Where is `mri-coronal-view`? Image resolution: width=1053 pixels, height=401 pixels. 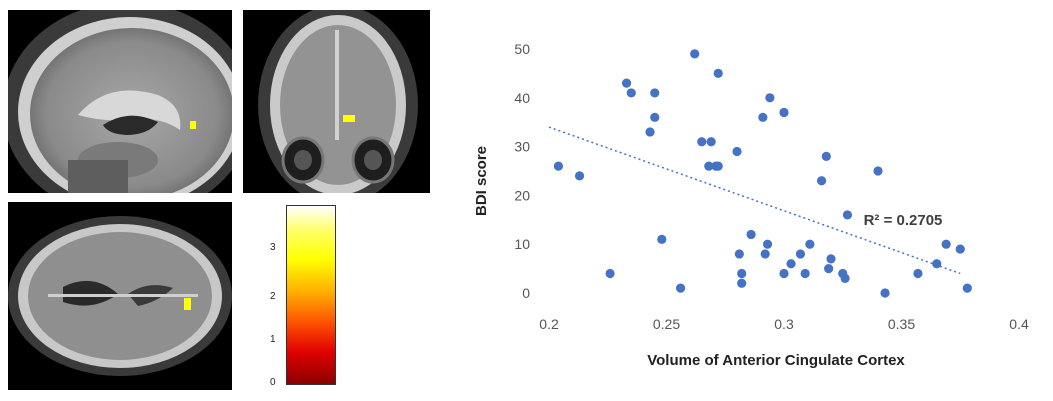
mri-coronal-view is located at coordinates (336, 101).